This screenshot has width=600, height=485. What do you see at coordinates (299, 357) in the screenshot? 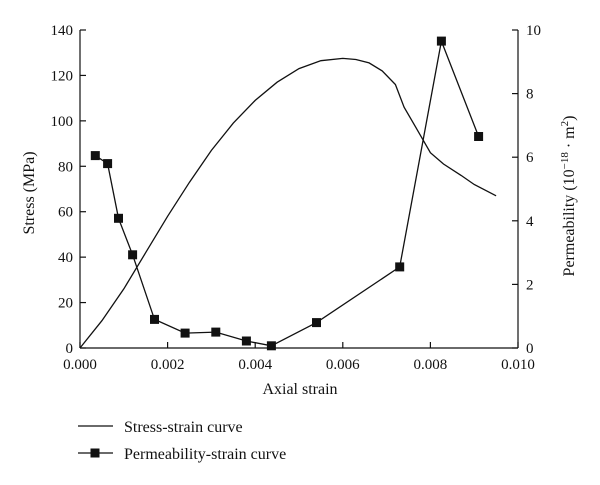
I see `x-ticks: 0.000 0.002 0.004 0.006 0.008 0.010` at bounding box center [299, 357].